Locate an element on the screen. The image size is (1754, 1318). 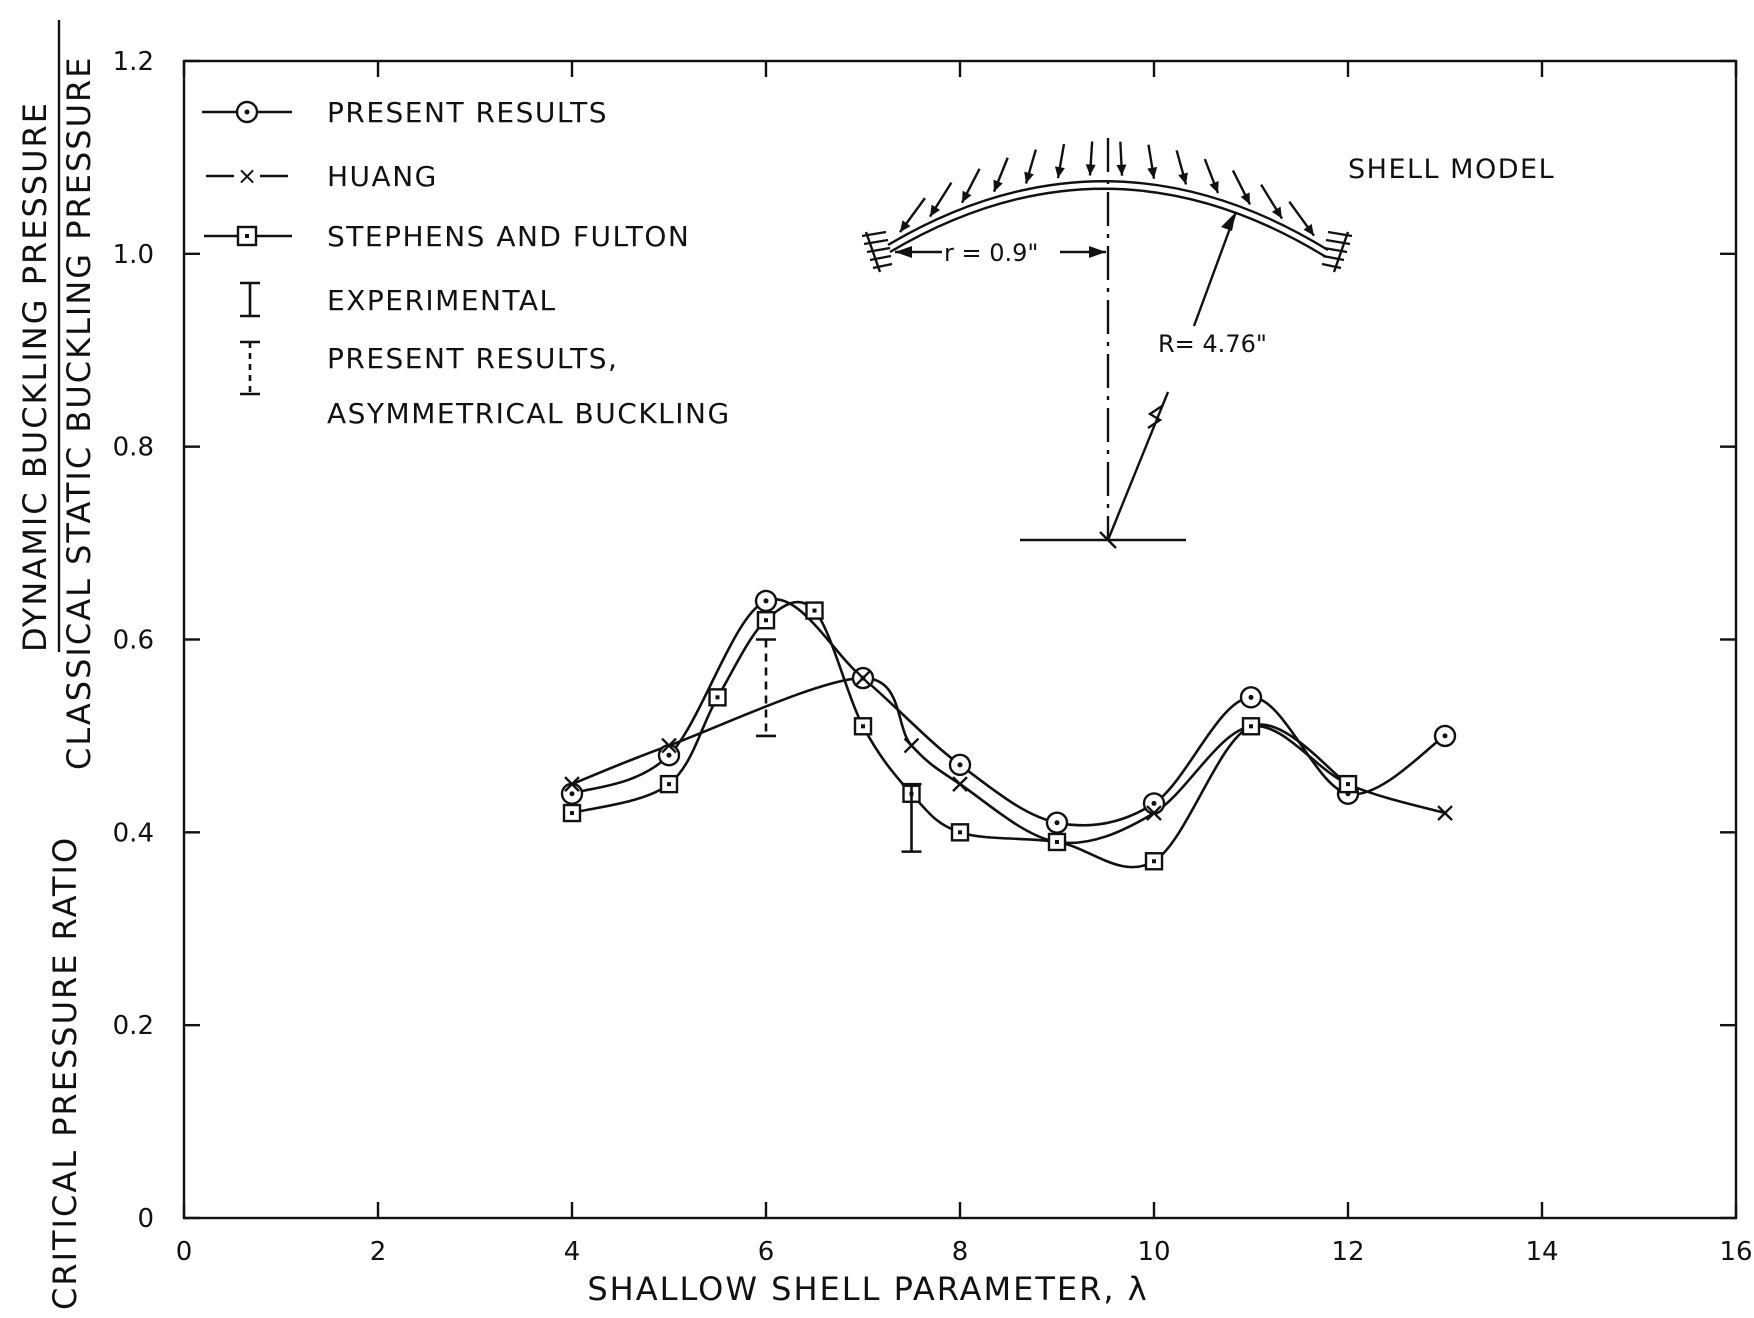
R-break-symbol is located at coordinates (1155, 417).